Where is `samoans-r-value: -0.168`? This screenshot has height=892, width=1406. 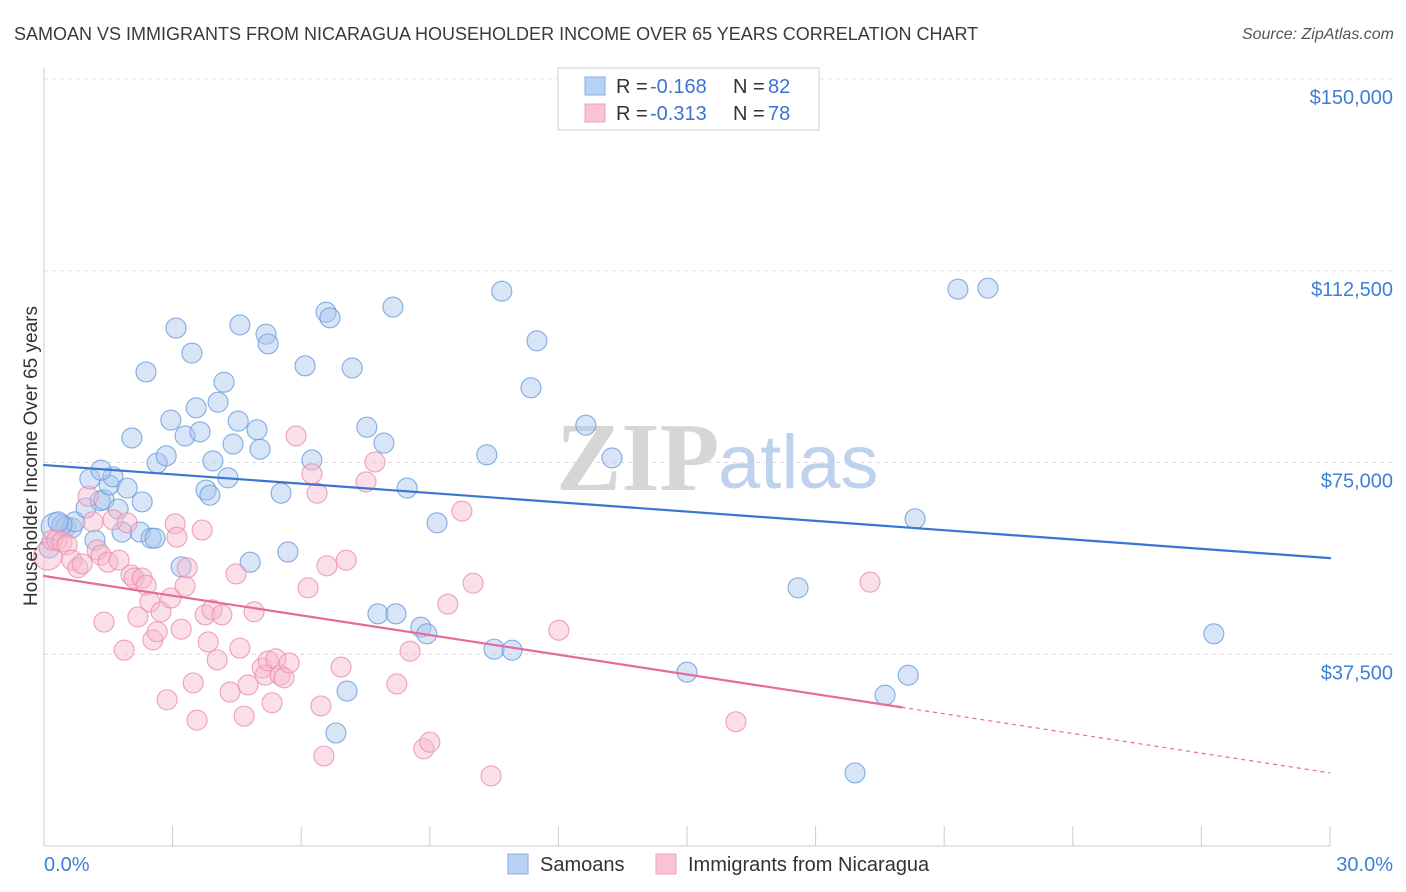 samoans-r-value: -0.168 is located at coordinates (678, 87).